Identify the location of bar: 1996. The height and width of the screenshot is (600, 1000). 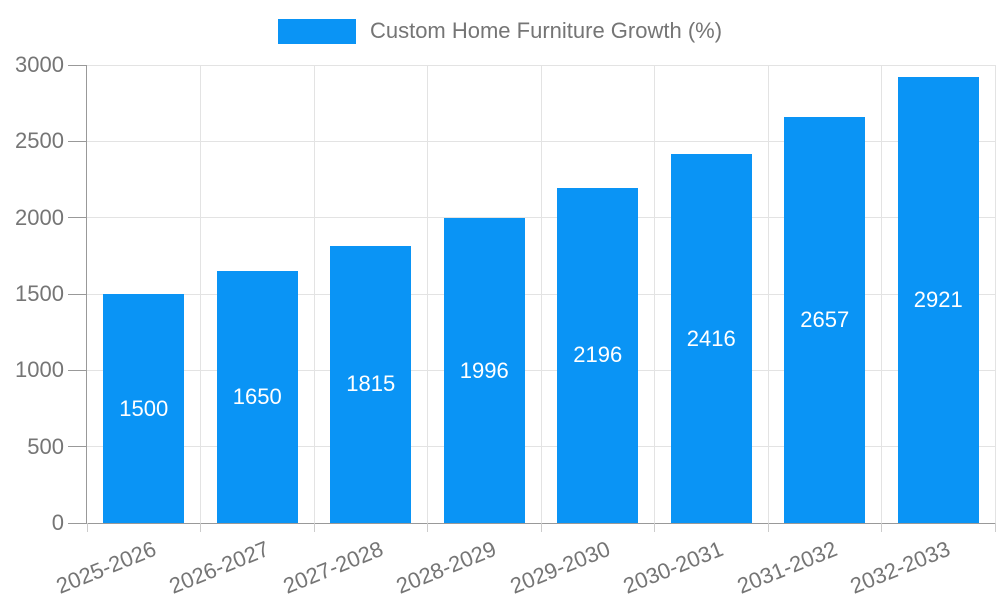
(484, 370).